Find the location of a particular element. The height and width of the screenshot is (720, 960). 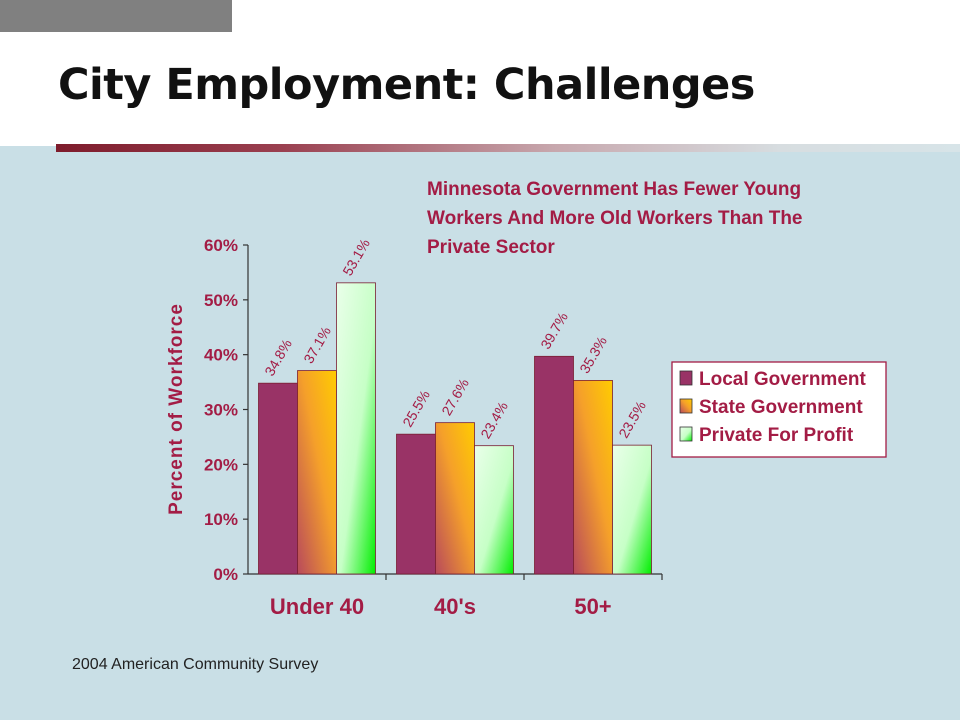

y-tick-label: 30% is located at coordinates (221, 410).